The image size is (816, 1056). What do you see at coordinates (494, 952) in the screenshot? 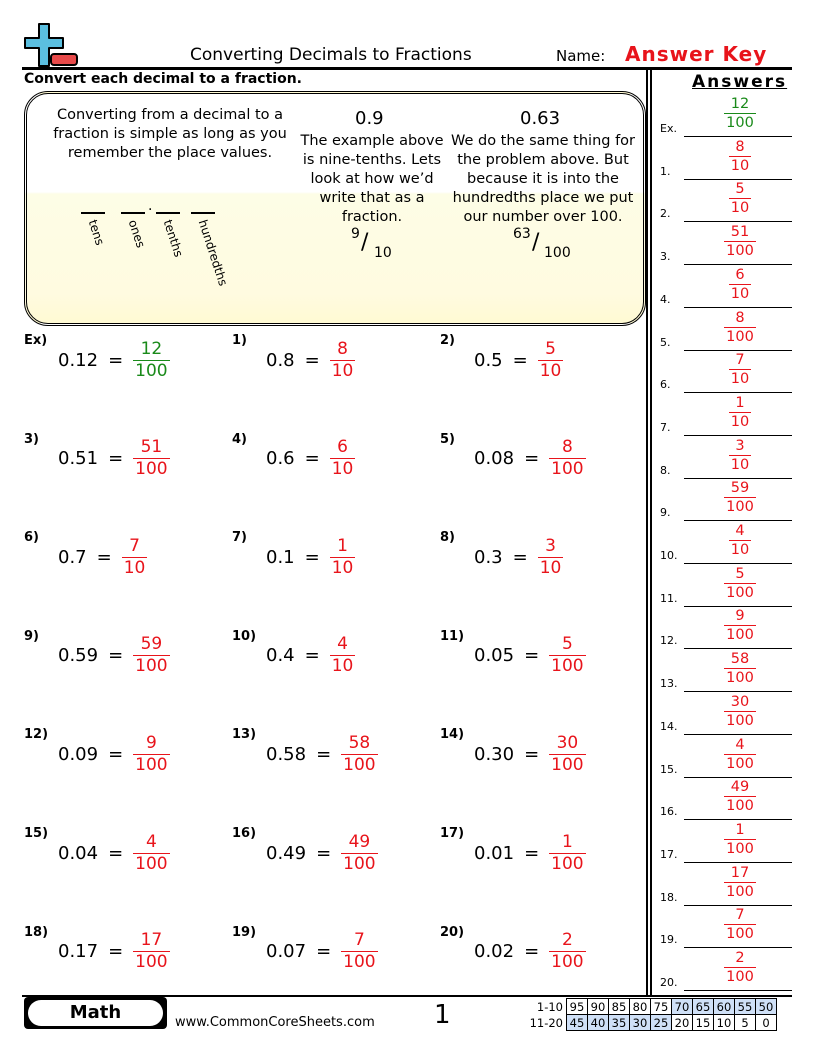
I see `problem-decimal: 0.02` at bounding box center [494, 952].